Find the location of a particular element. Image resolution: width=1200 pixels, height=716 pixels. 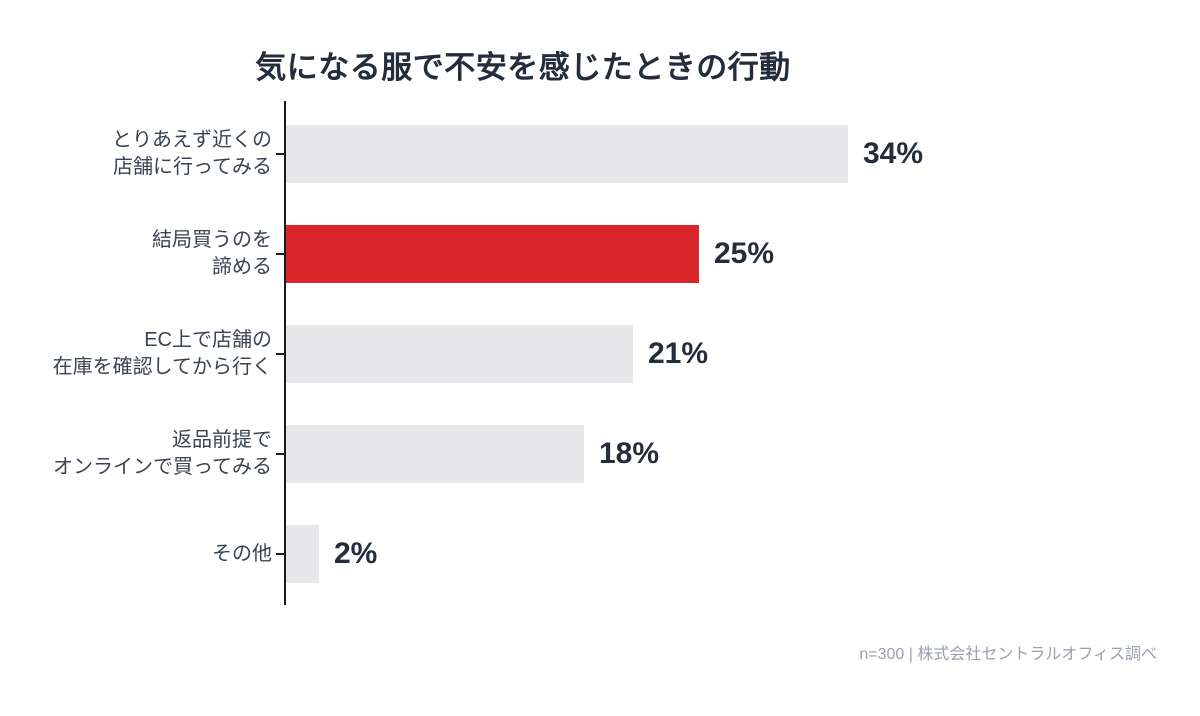

category-label: 返品前提でオンラインで買ってみる is located at coordinates (162, 454).